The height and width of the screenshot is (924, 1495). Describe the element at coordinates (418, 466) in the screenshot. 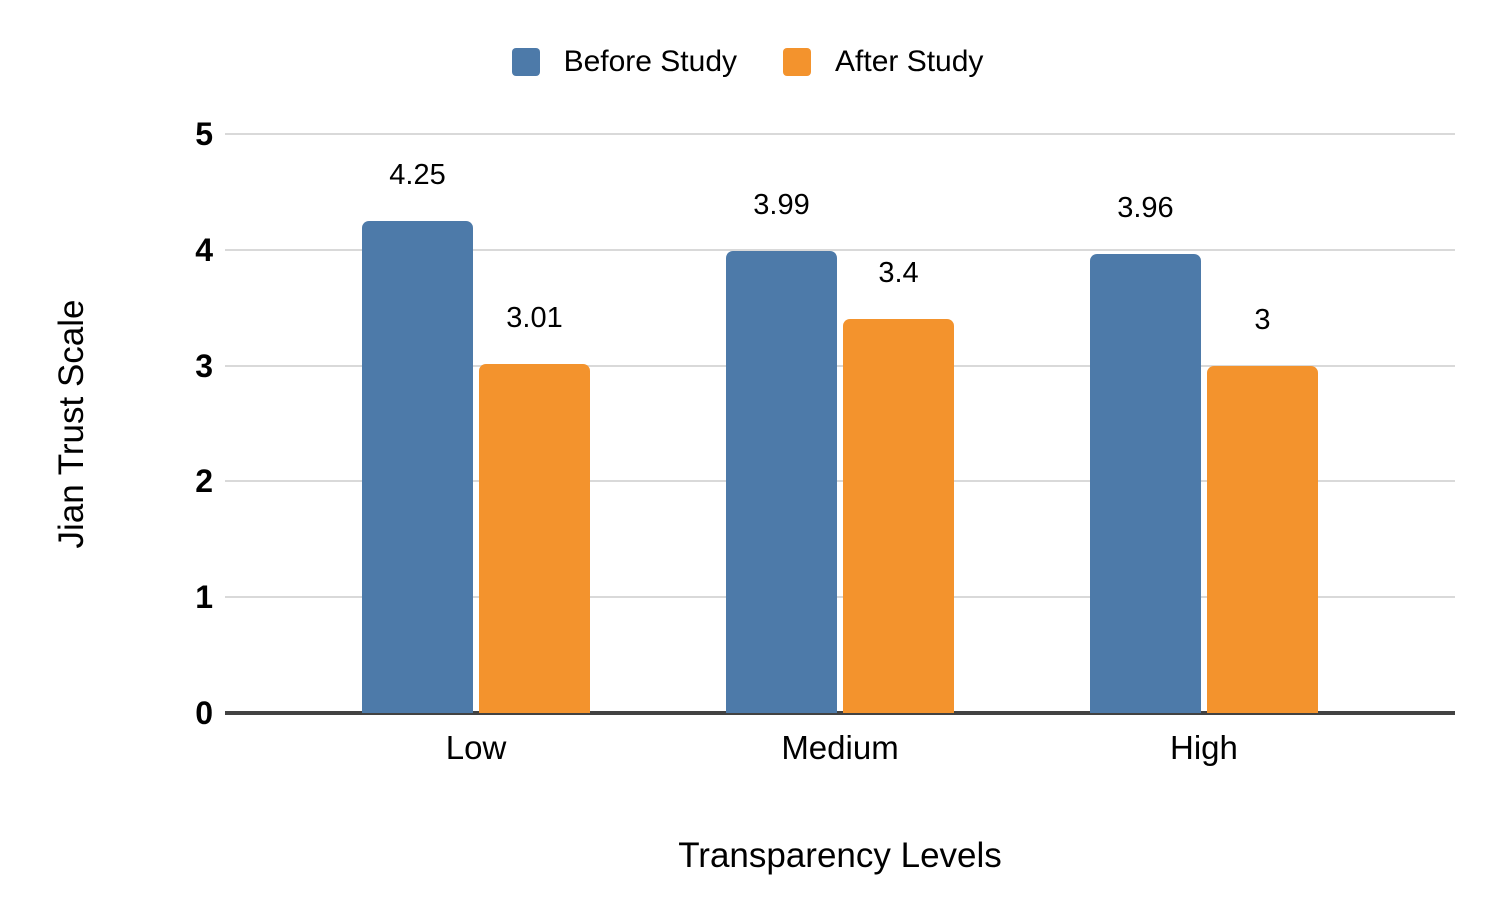

I see `bar-before-study-low` at that location.